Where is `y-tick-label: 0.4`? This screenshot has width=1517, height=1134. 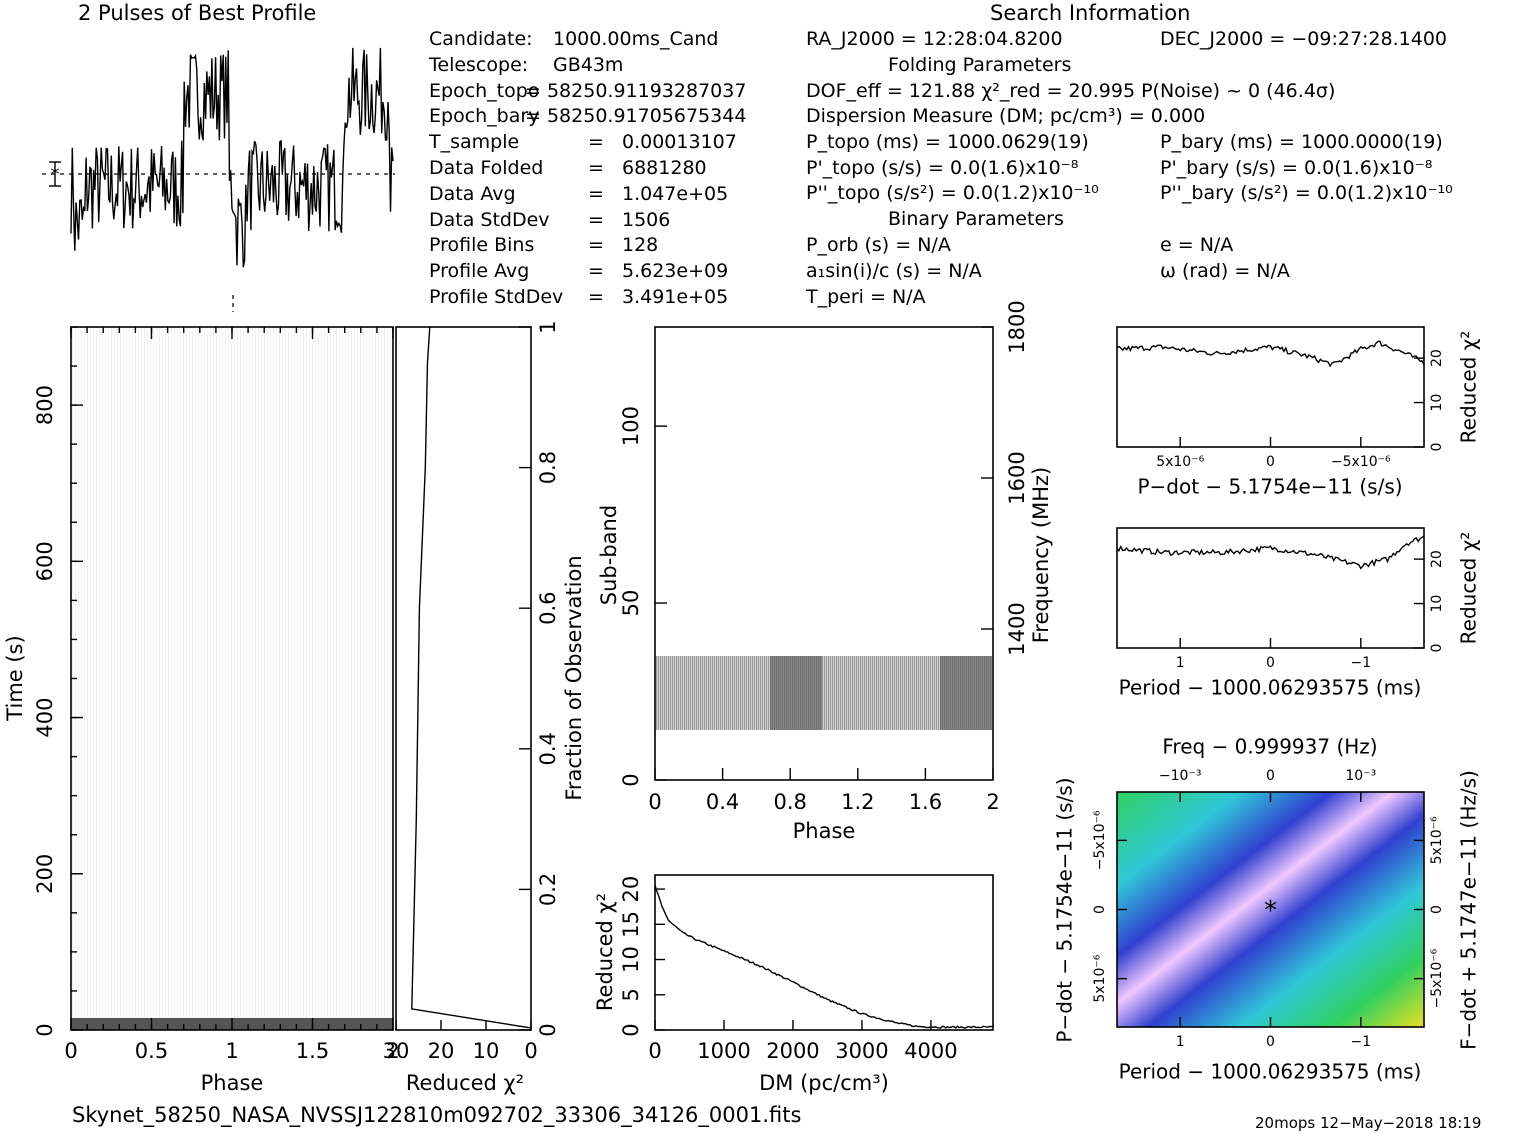
y-tick-label: 0.4 is located at coordinates (548, 748).